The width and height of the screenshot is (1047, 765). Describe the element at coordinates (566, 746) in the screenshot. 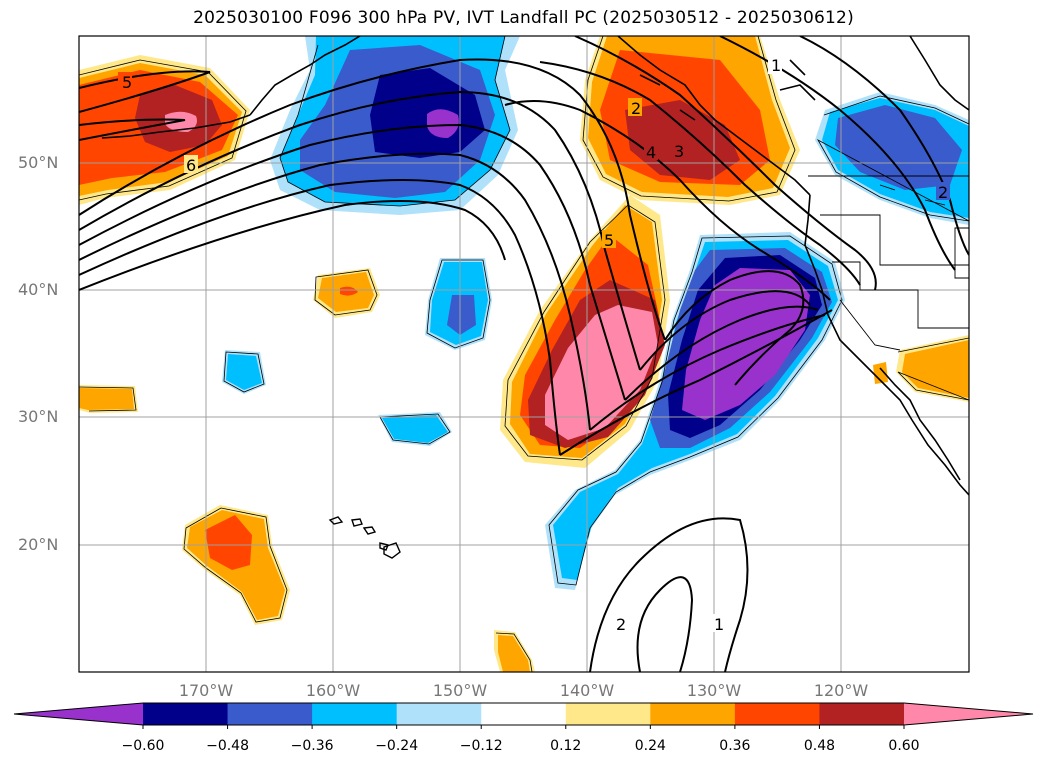

I see `colorbar-tick-label: 0.12` at that location.